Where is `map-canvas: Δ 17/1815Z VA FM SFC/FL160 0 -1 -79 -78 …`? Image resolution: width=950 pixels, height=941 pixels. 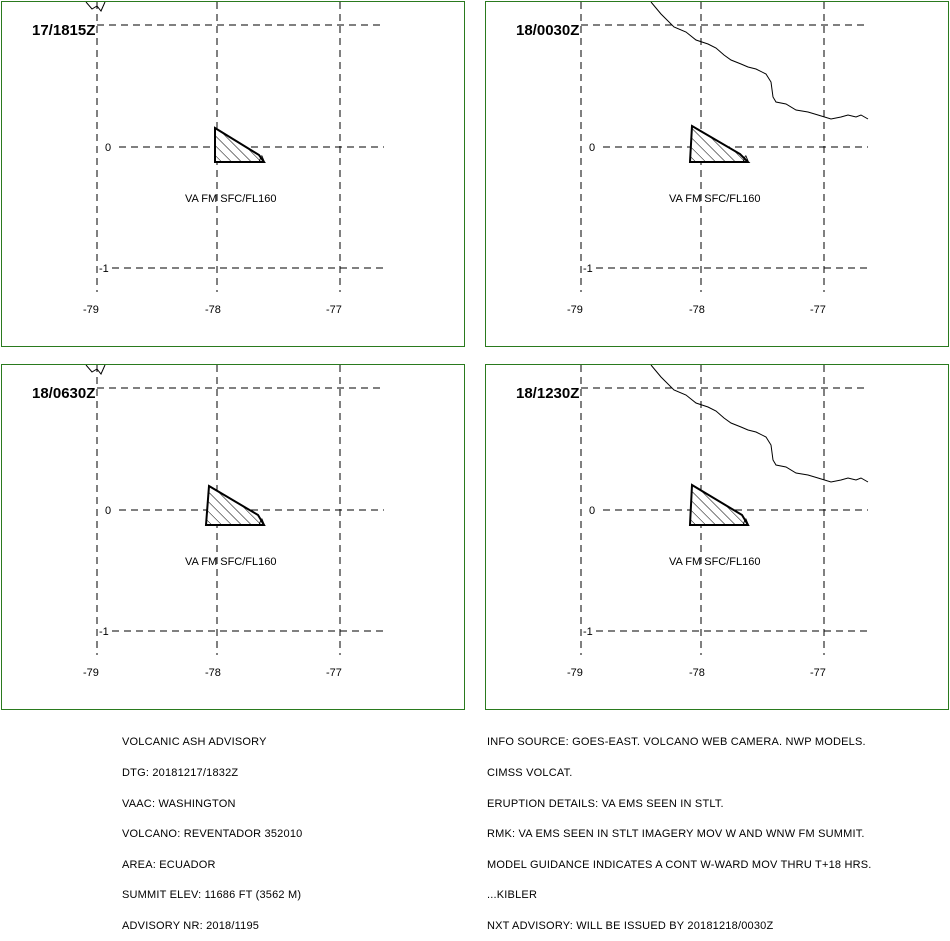
map-canvas: Δ 17/1815Z VA FM SFC/FL160 0 -1 -79 -78 … is located at coordinates (208, 159).